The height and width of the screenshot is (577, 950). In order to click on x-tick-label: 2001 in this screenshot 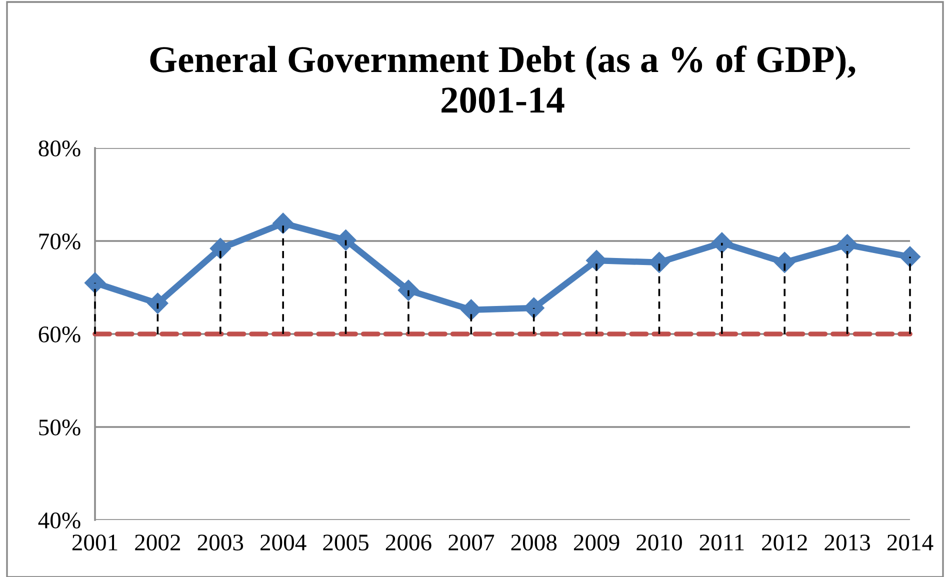, I will do `click(95, 542)`.